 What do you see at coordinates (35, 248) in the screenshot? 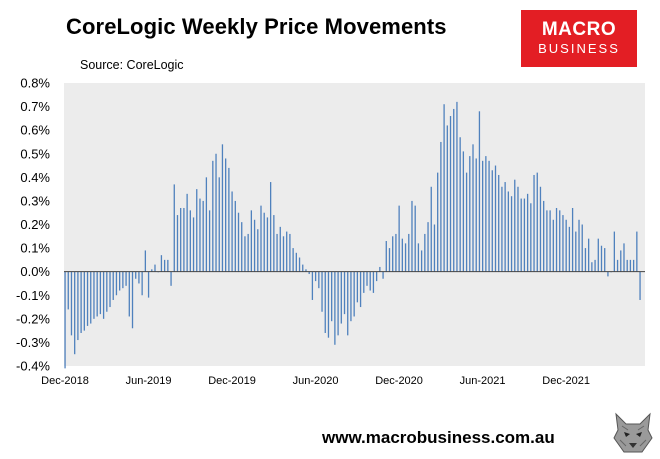
I see `y-tick-label: 0.1%` at bounding box center [35, 248].